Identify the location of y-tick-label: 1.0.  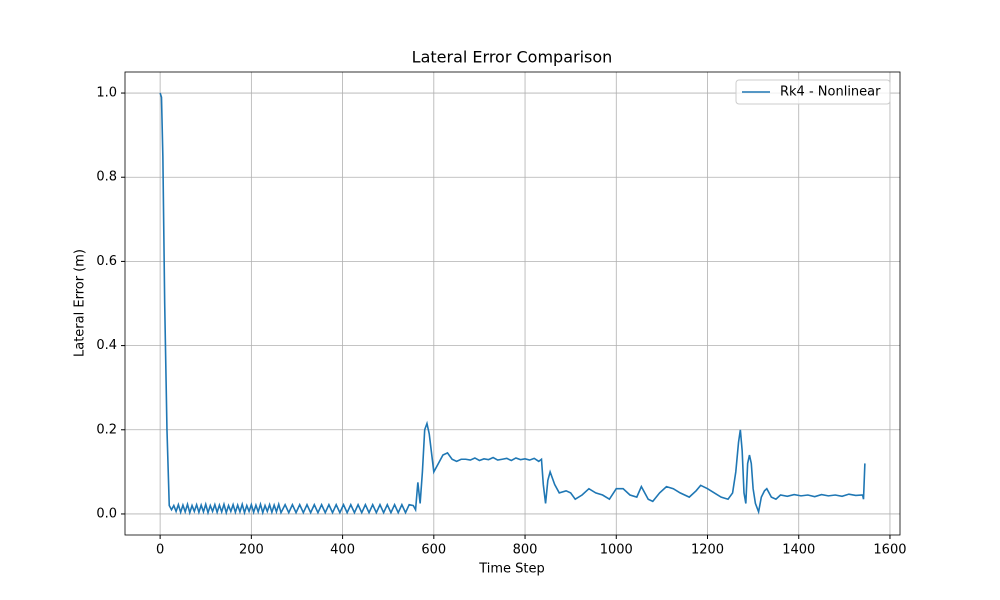
(106, 93).